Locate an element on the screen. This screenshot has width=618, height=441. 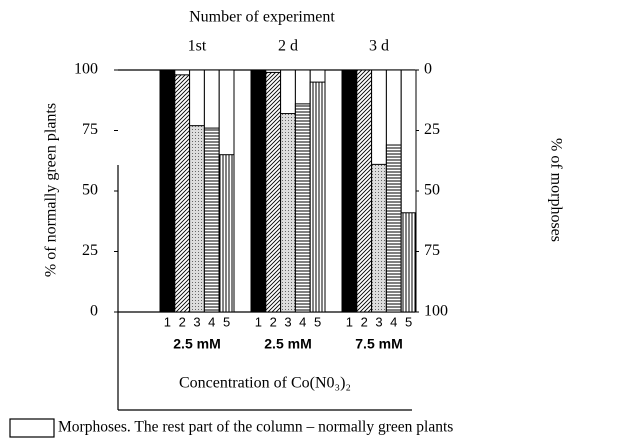
y2-axis-label: % of morphoses is located at coordinates (555, 190).